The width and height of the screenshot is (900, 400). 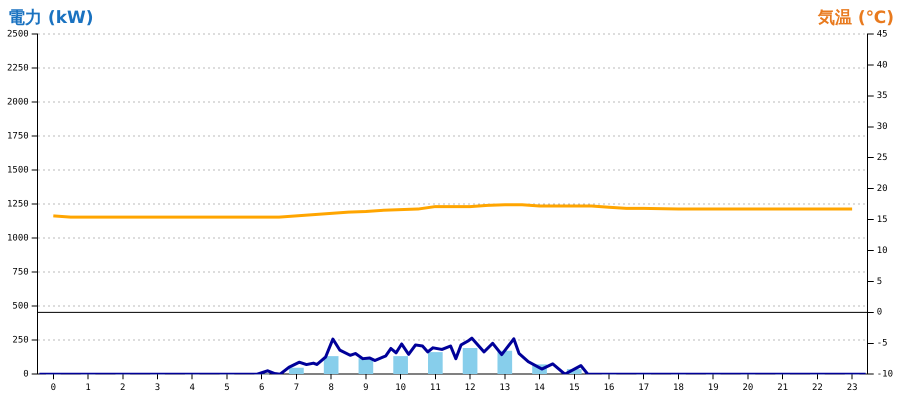 I want to click on y-tick-label: 1500, so click(x=17, y=170).